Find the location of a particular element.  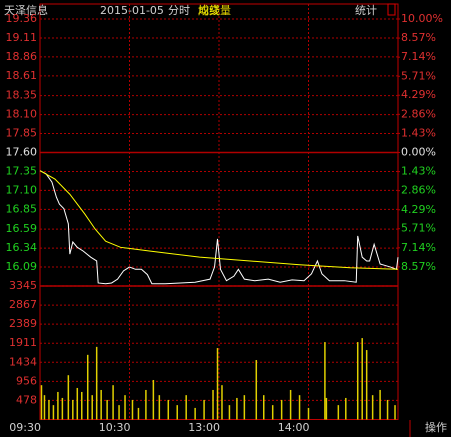

y-tick-label: 2389 is located at coordinates (23, 323).